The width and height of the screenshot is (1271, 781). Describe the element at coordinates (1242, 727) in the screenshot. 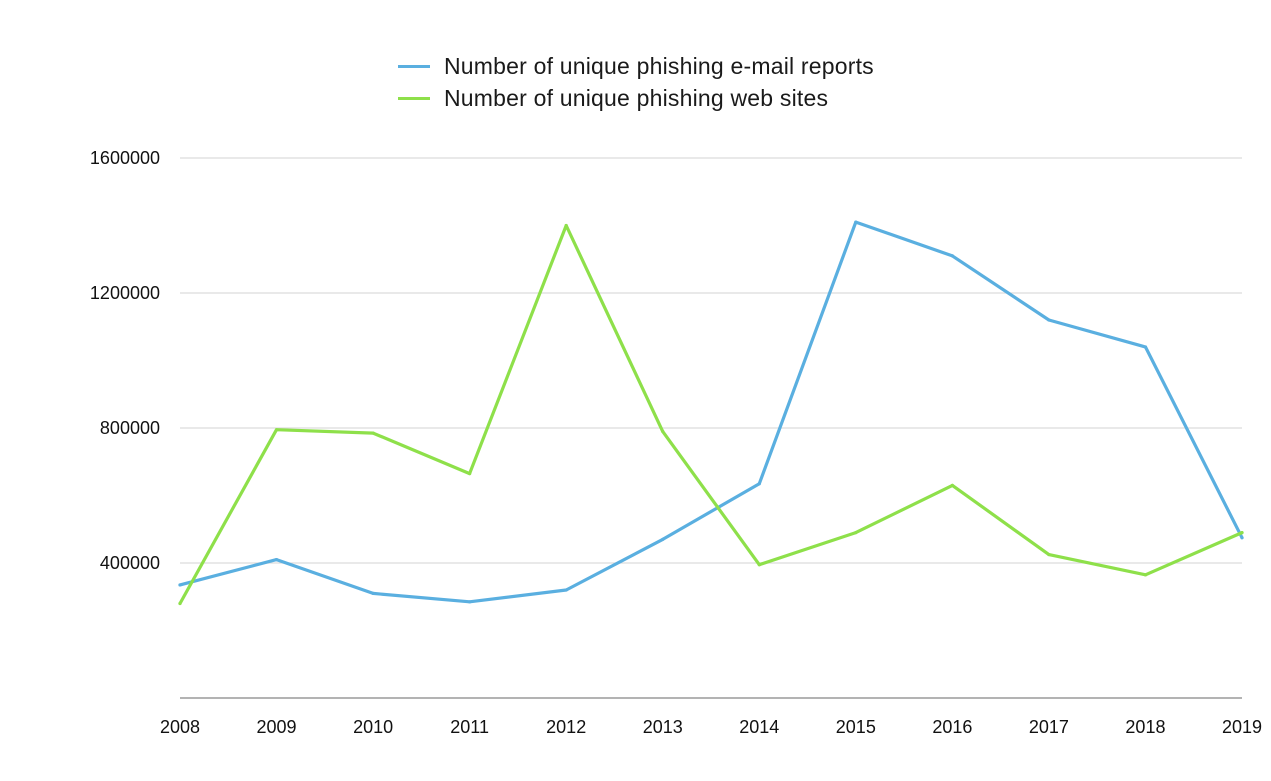

I see `x-tick-label: 2019` at that location.